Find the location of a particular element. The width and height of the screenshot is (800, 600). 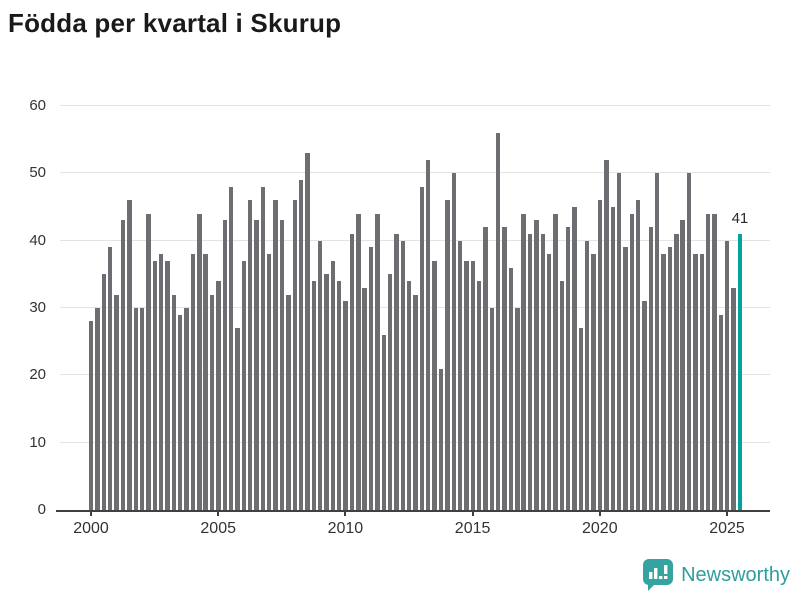

x-axis-line is located at coordinates (413, 511).